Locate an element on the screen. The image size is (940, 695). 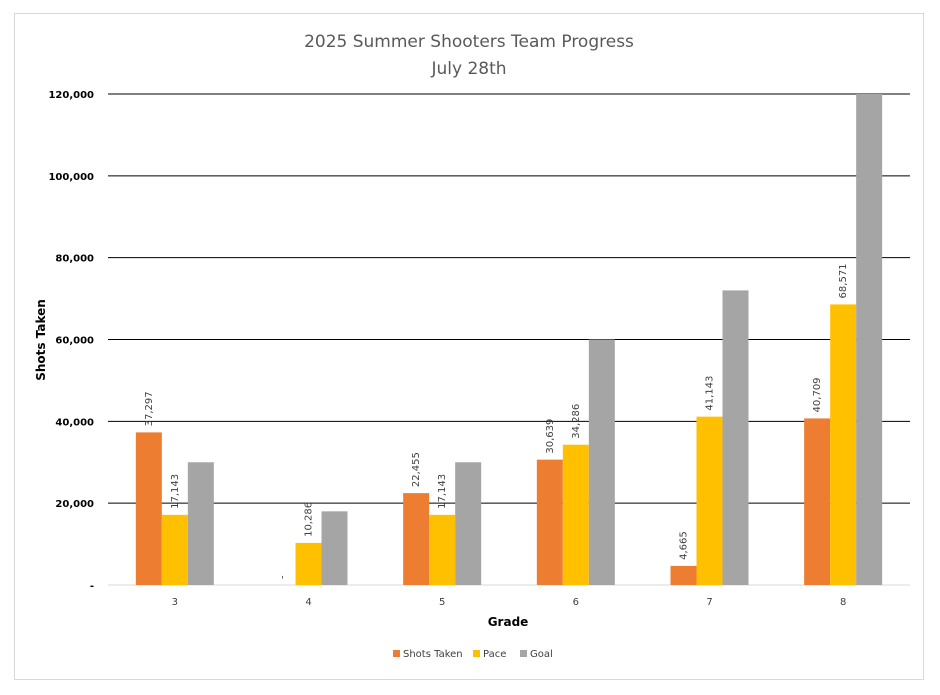
legend-entry: Pace is located at coordinates (494, 654).